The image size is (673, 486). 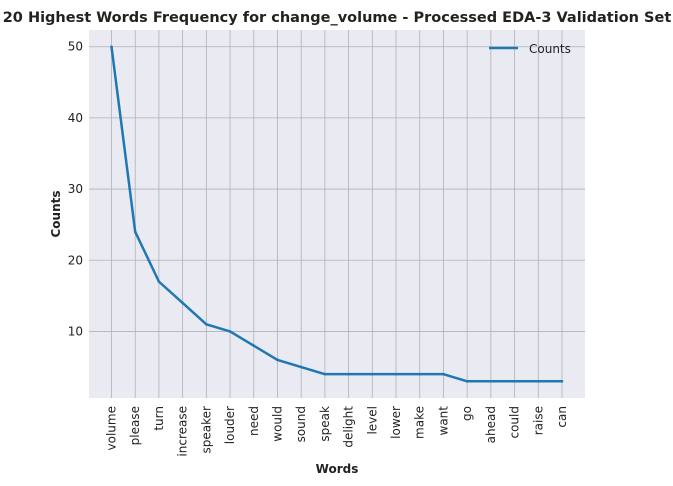 I want to click on y-tick-label: 30, so click(x=75, y=189).